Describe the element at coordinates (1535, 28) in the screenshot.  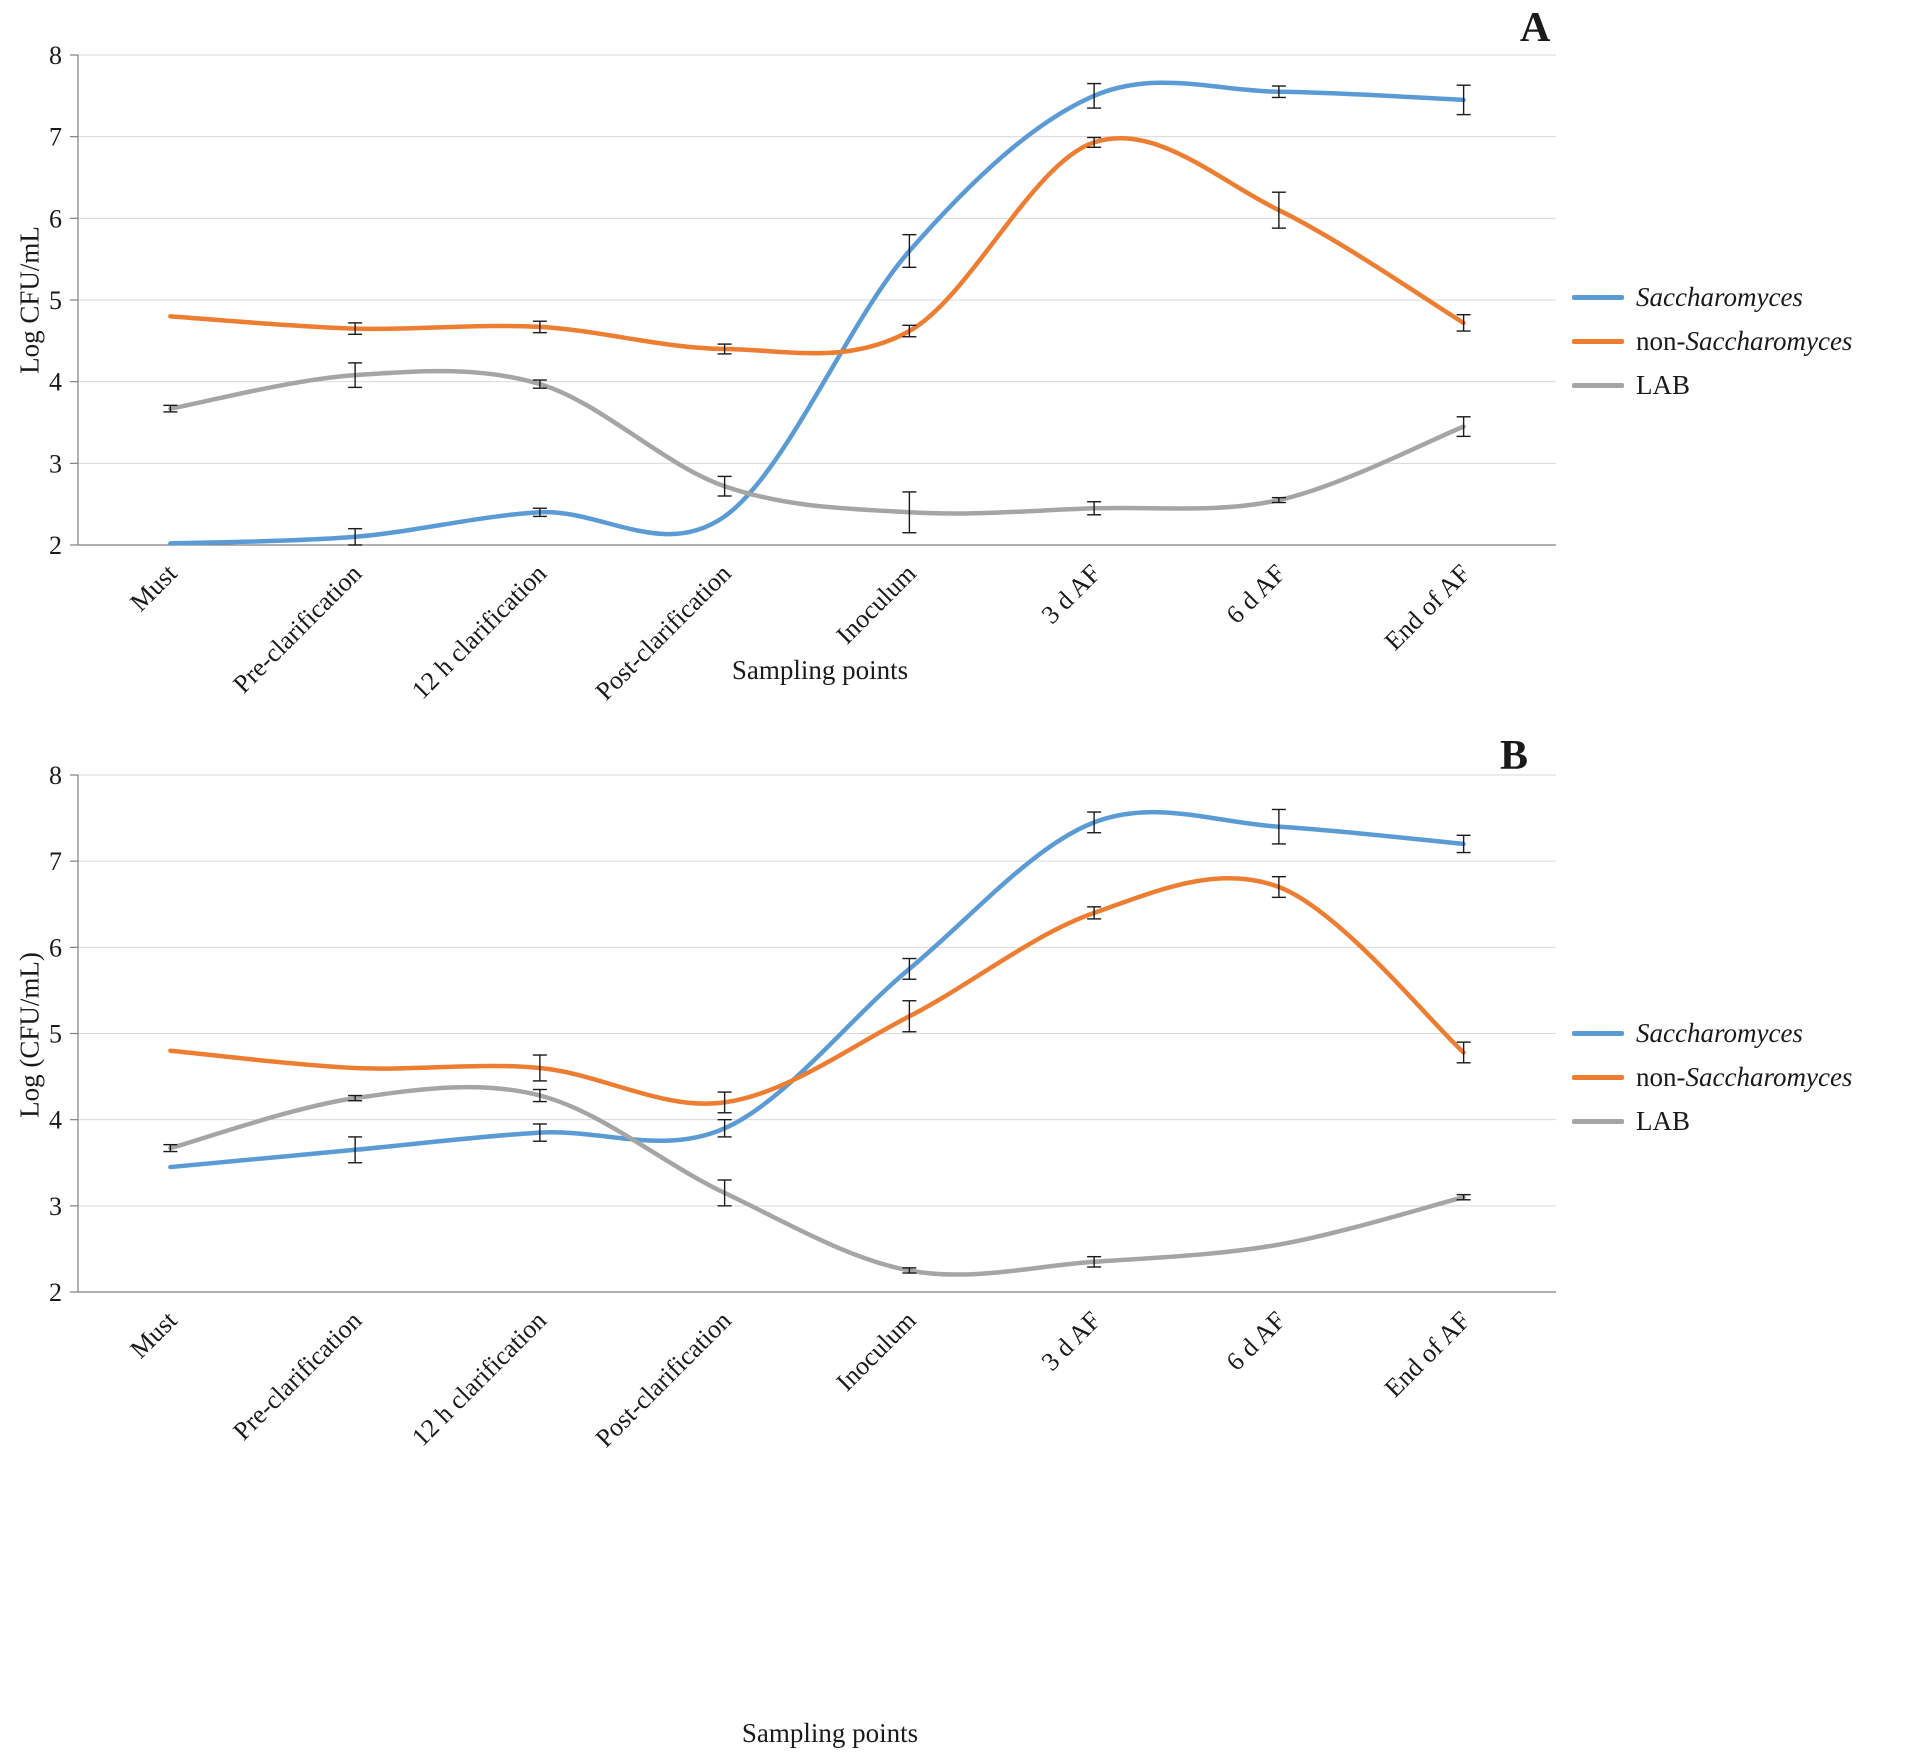
I see `panel-letter-a: A` at that location.